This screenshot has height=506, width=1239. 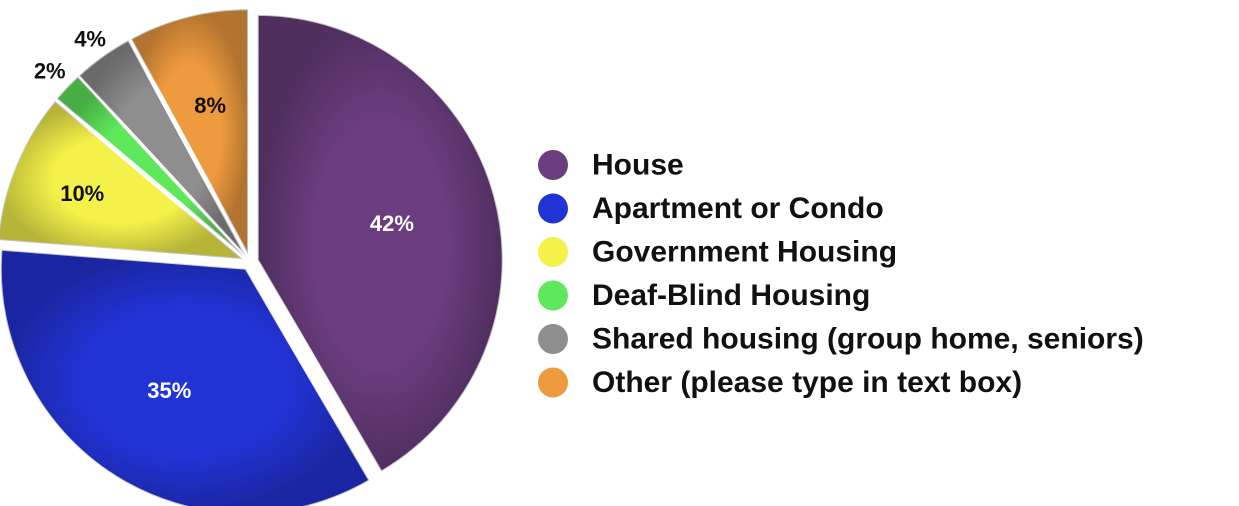 What do you see at coordinates (807, 382) in the screenshot?
I see `legend-label-other-please-type-in-text-box: Other (please type in text box)` at bounding box center [807, 382].